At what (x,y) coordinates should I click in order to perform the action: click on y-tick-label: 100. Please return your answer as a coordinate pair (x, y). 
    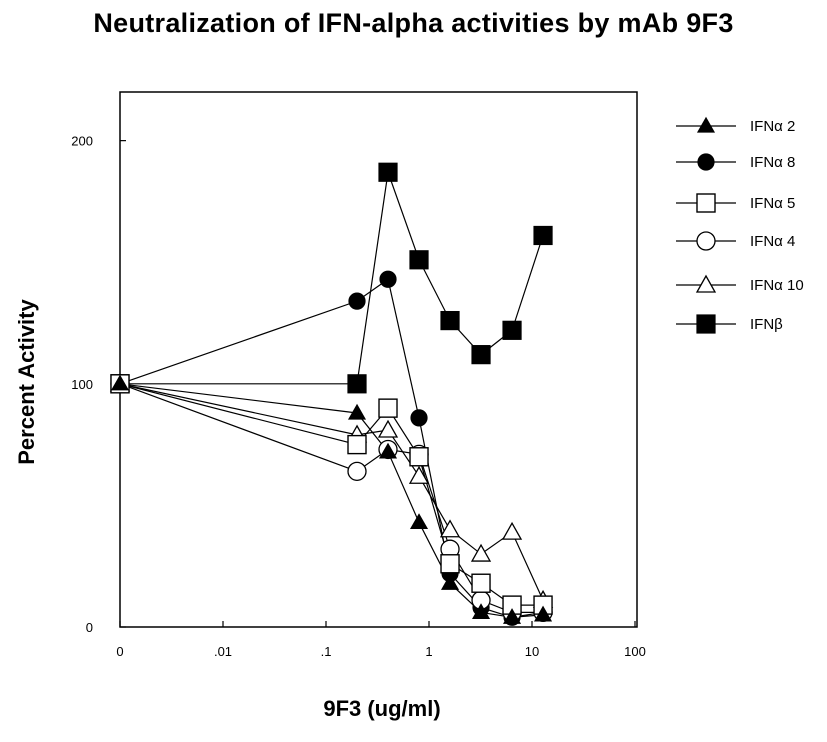
    Looking at the image, I should click on (82, 384).